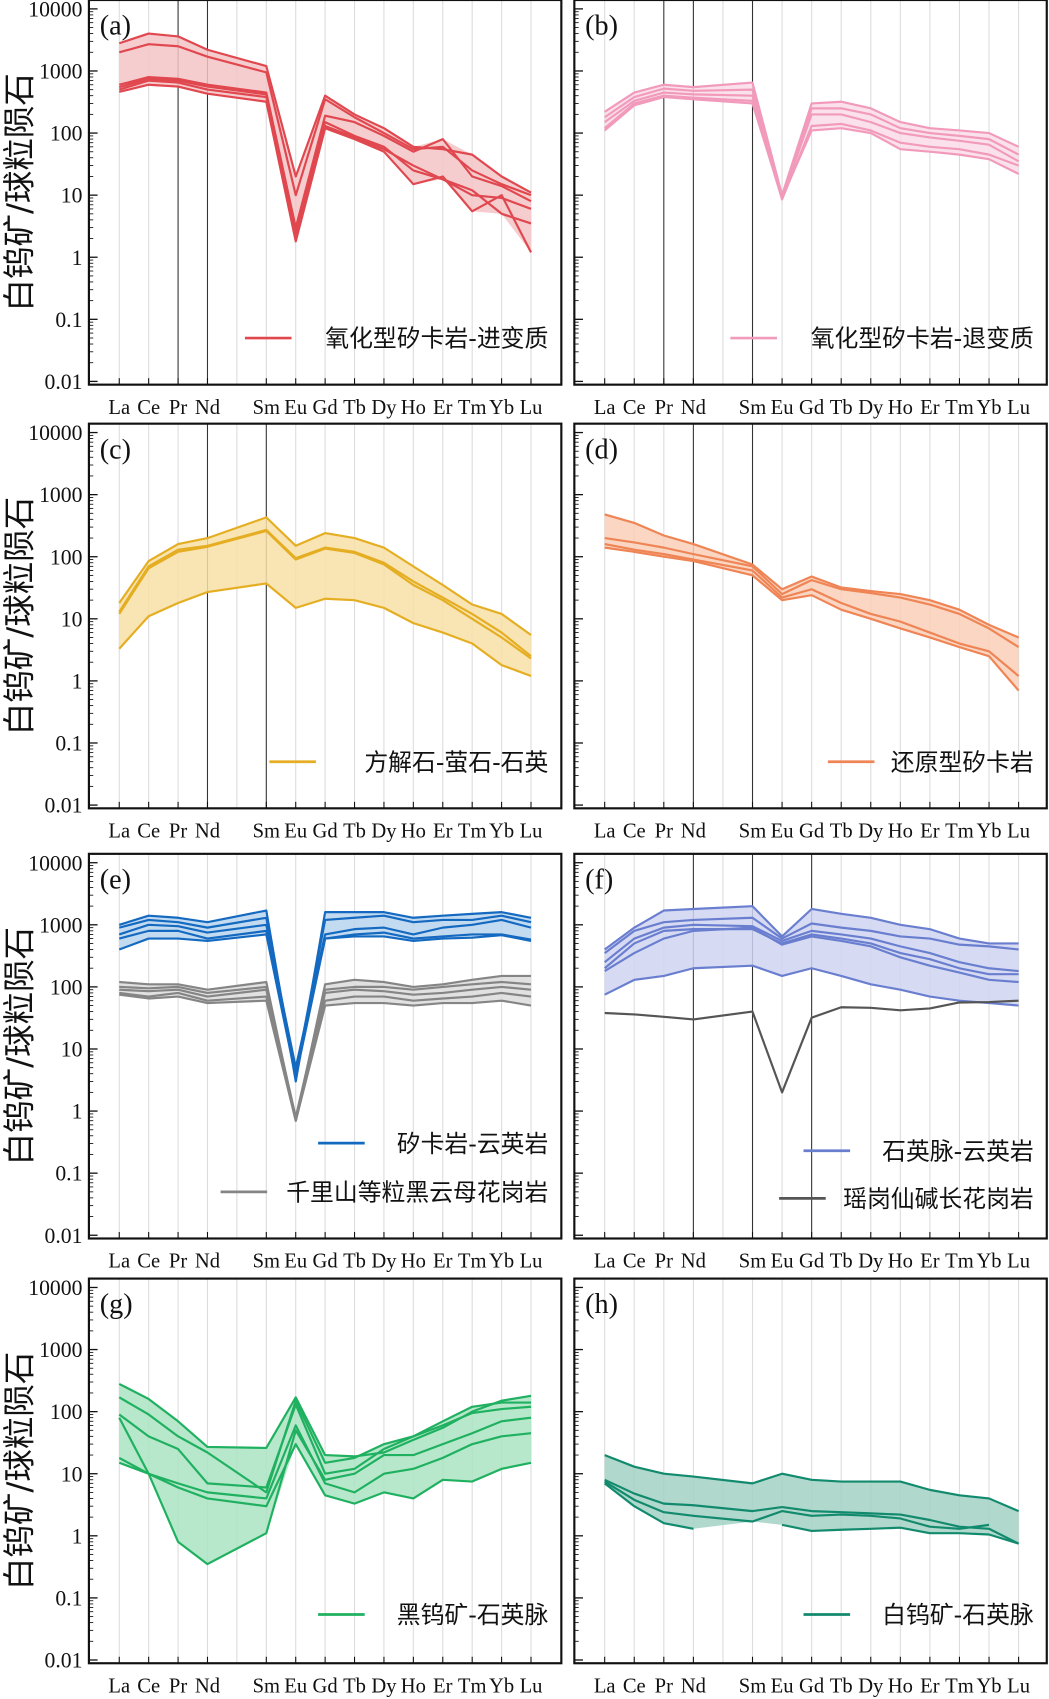 The height and width of the screenshot is (1699, 1049). What do you see at coordinates (922, 339) in the screenshot?
I see `legend-label: 氧化型矽卡岩-退变质` at bounding box center [922, 339].